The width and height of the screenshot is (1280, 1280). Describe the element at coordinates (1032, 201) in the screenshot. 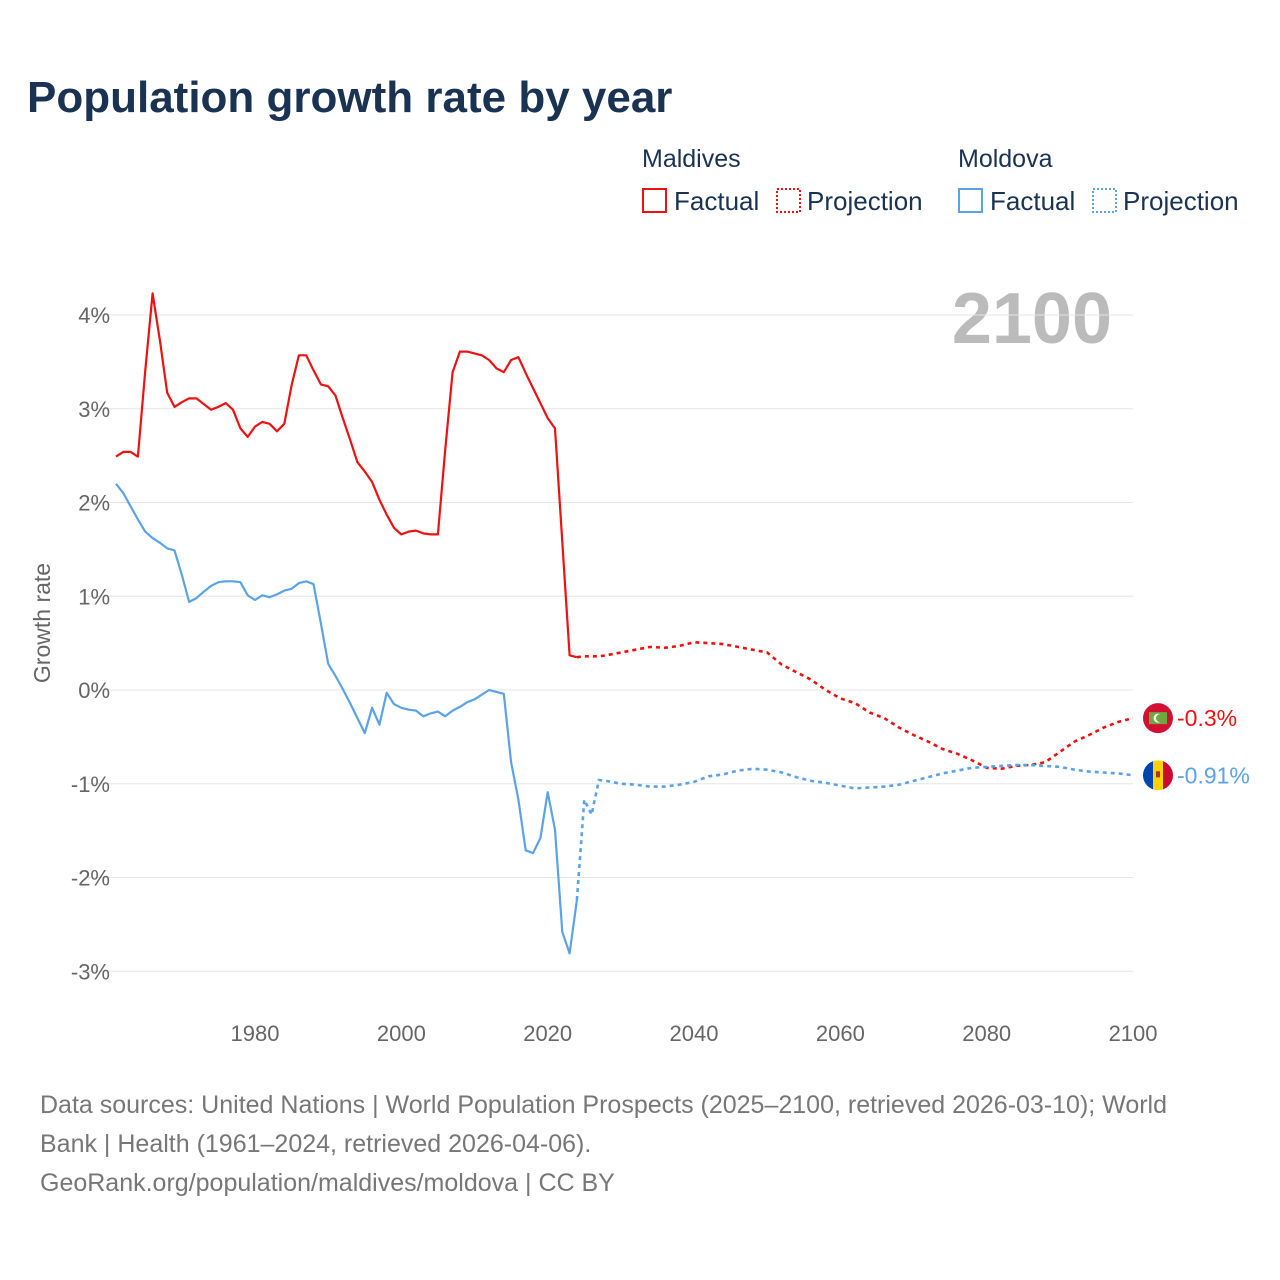

I see `legend-moldova-factual: Factual` at that location.